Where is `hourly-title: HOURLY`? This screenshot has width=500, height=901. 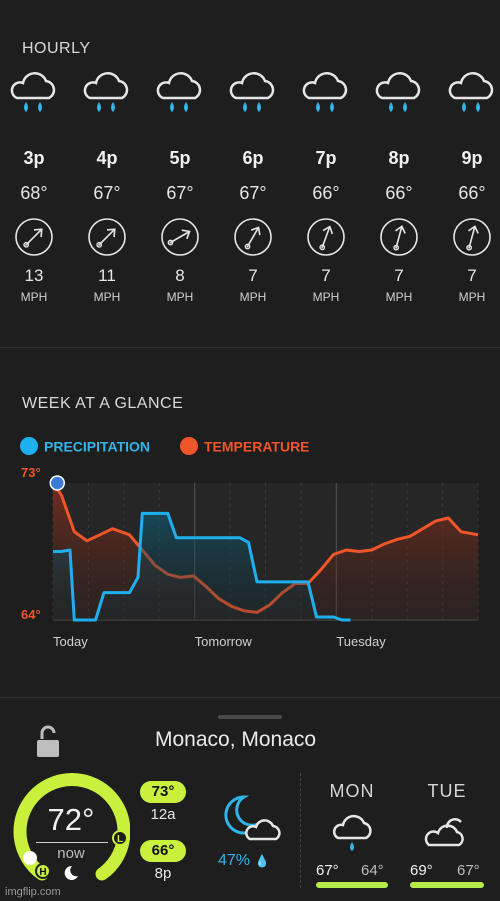 hourly-title: HOURLY is located at coordinates (56, 48).